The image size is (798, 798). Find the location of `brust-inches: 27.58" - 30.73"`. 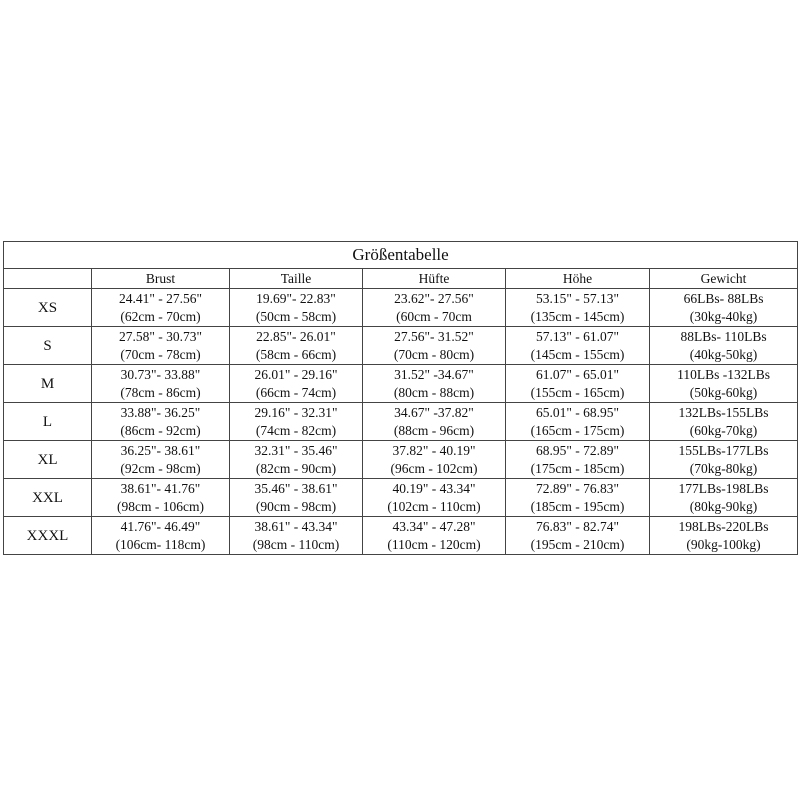

brust-inches: 27.58" - 30.73" is located at coordinates (160, 336).